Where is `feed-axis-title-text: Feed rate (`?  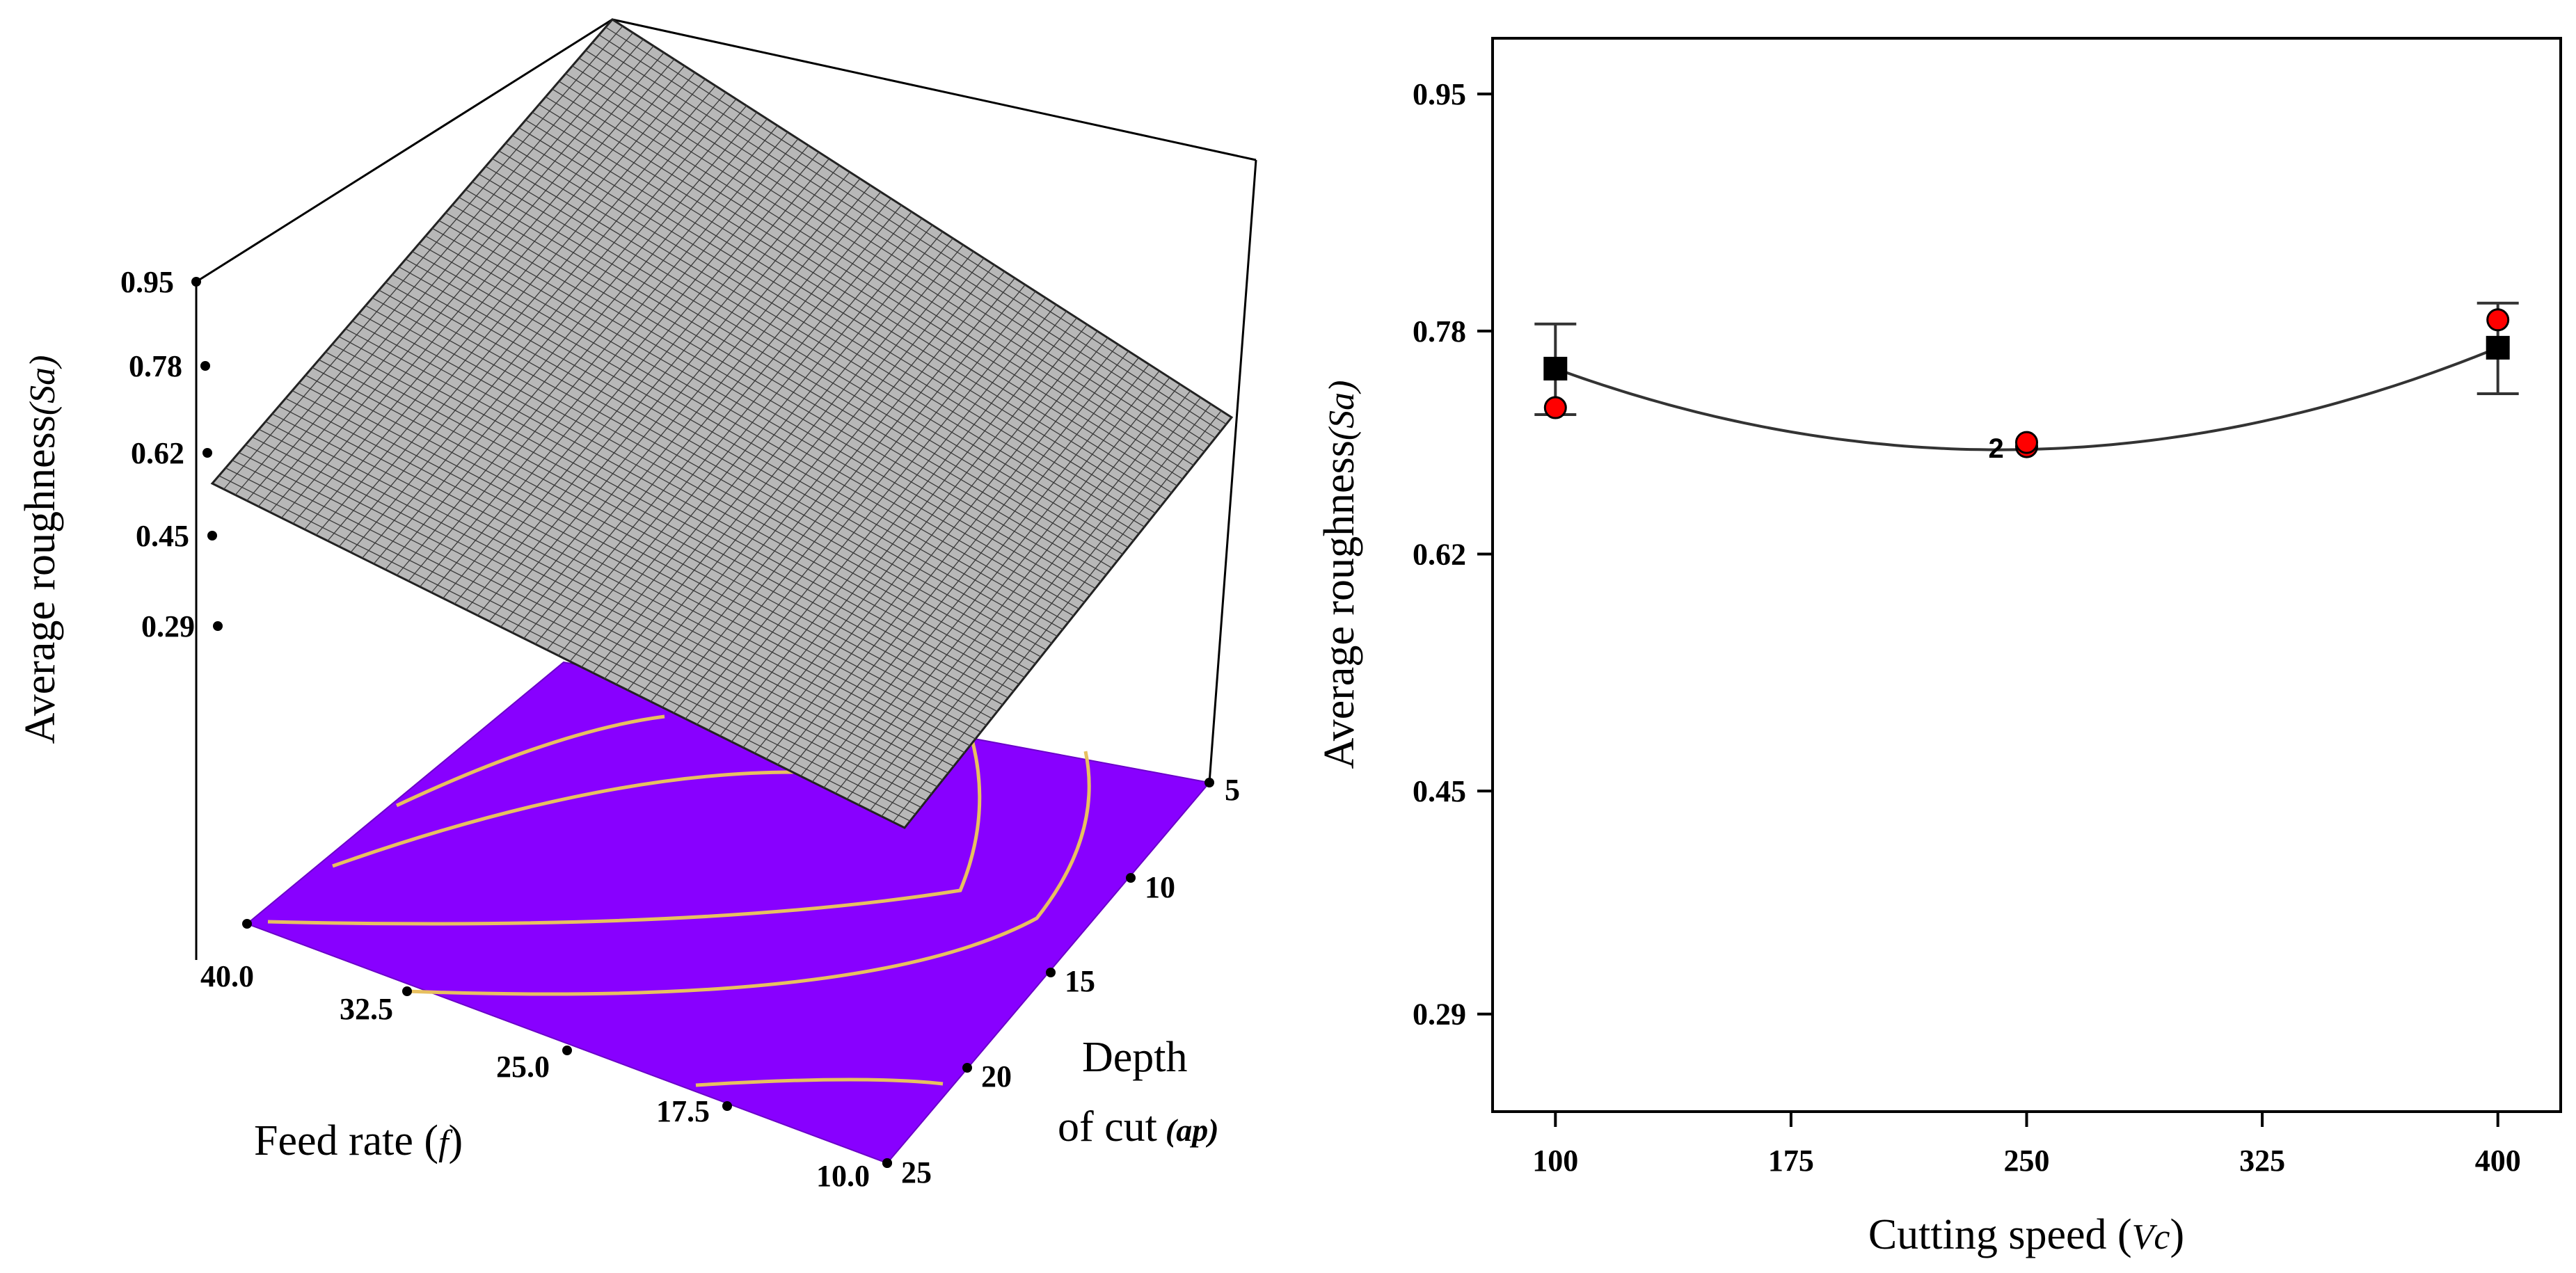
feed-axis-title-text: Feed rate ( is located at coordinates (346, 1140).